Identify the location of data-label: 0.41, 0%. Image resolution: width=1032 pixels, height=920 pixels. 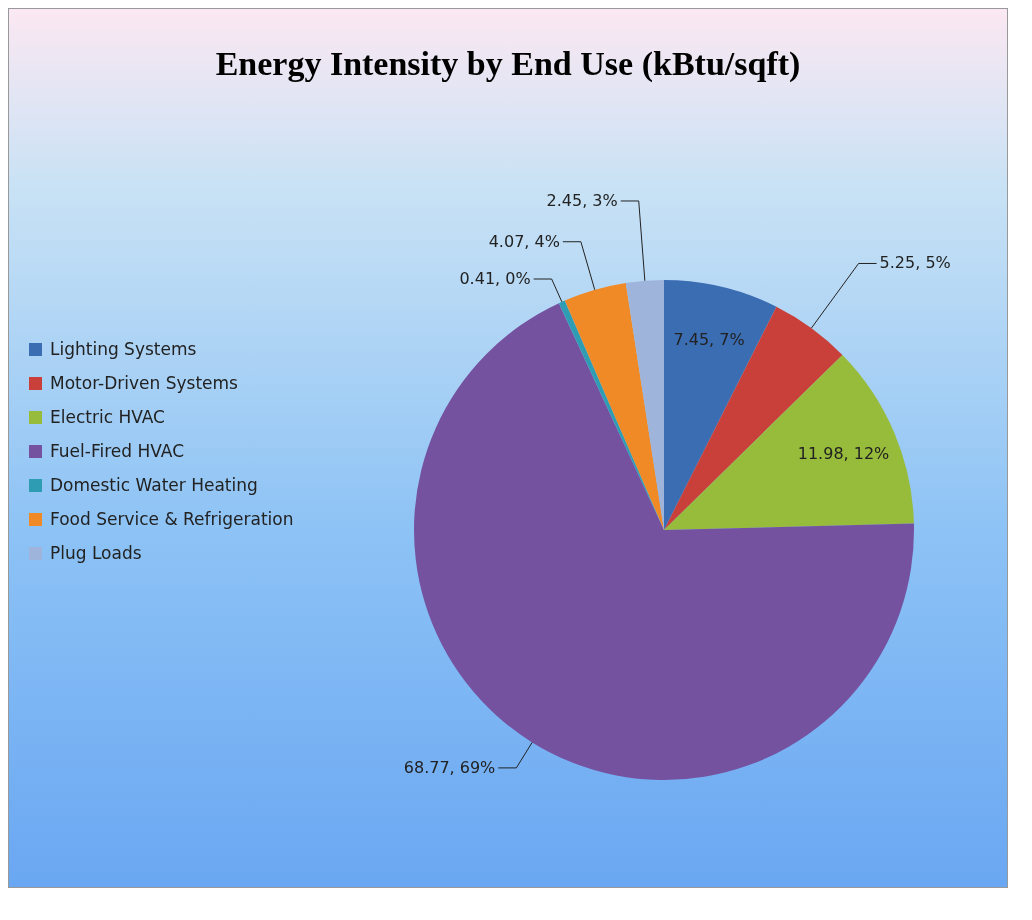
(495, 279).